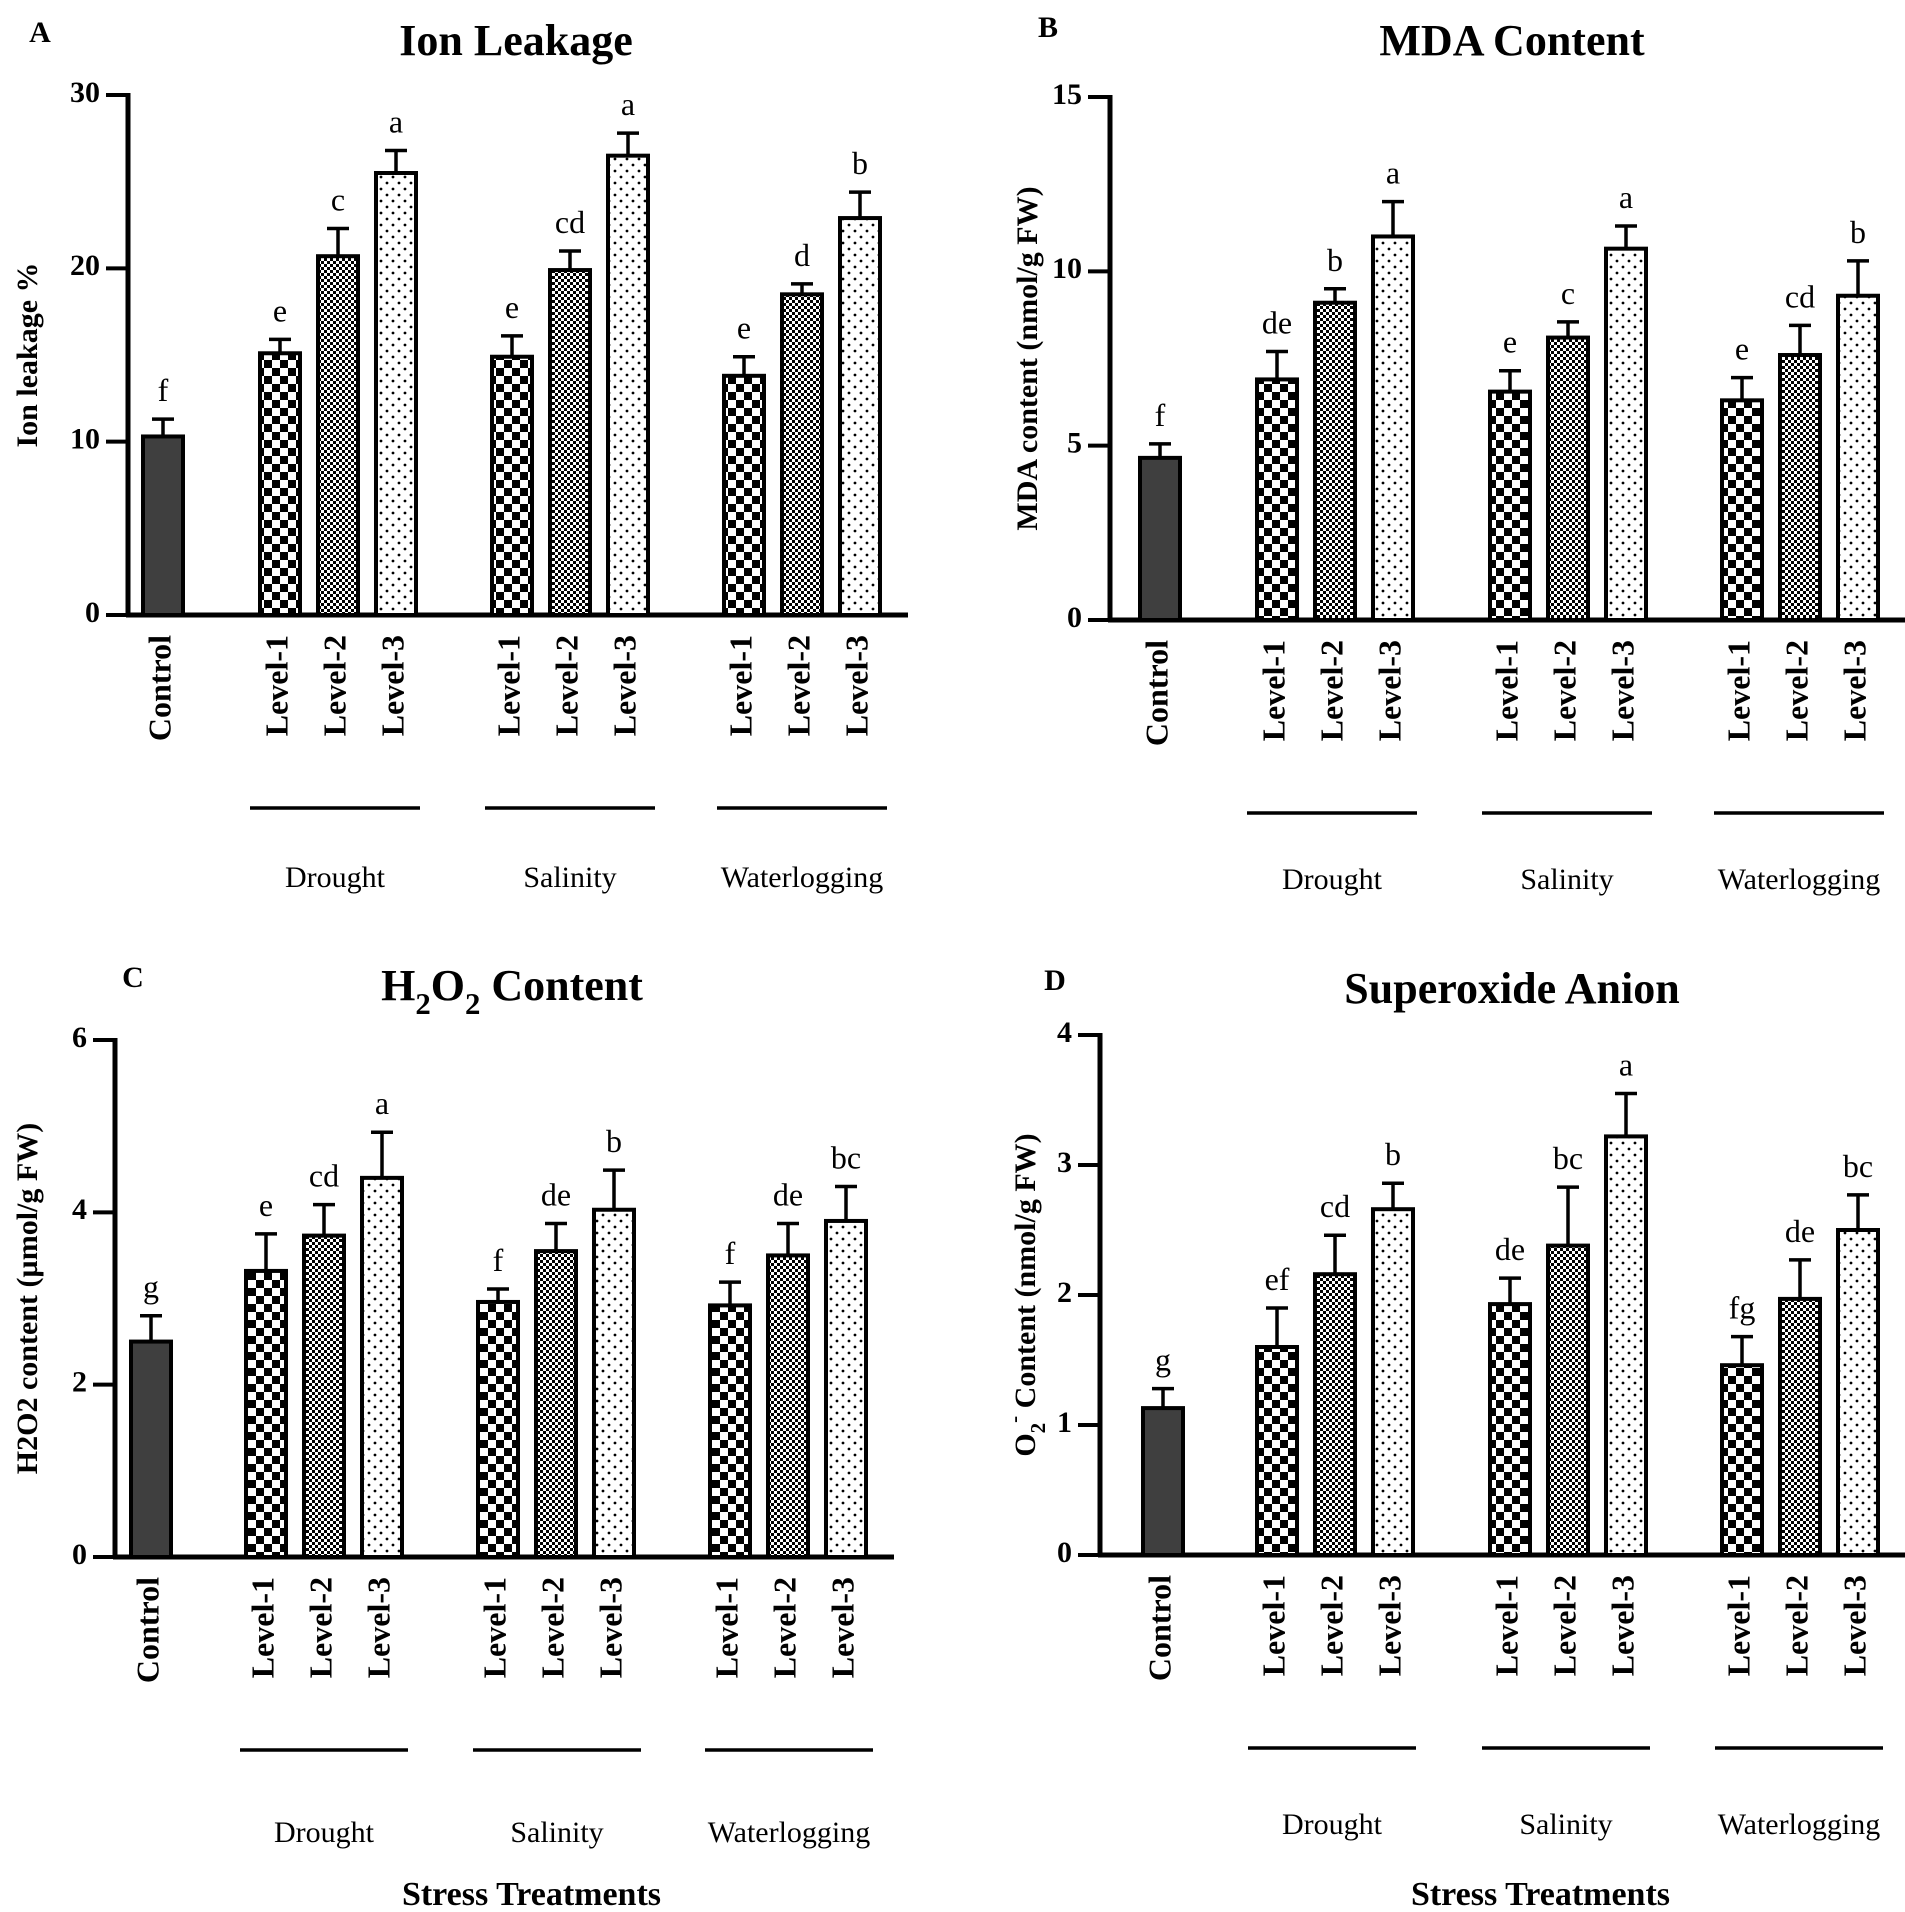  Describe the element at coordinates (1511, 988) in the screenshot. I see `panel-title: Superoxide Anion` at that location.